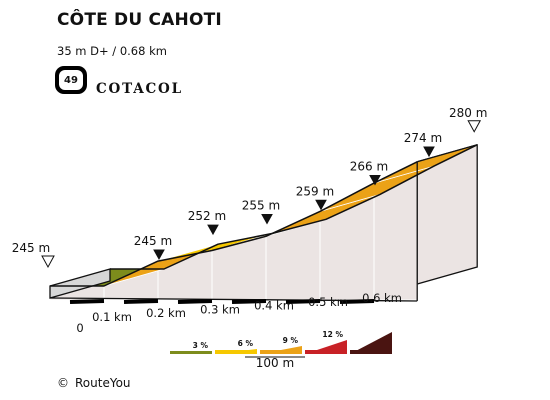 This screenshot has width=550, height=400. Describe the element at coordinates (79, 328) in the screenshot. I see `x-tick-label: 0` at that location.